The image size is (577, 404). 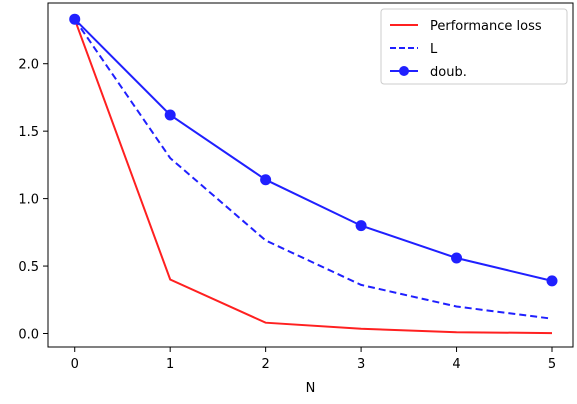 What do you see at coordinates (75, 364) in the screenshot?
I see `x-tick-label: 0` at bounding box center [75, 364].